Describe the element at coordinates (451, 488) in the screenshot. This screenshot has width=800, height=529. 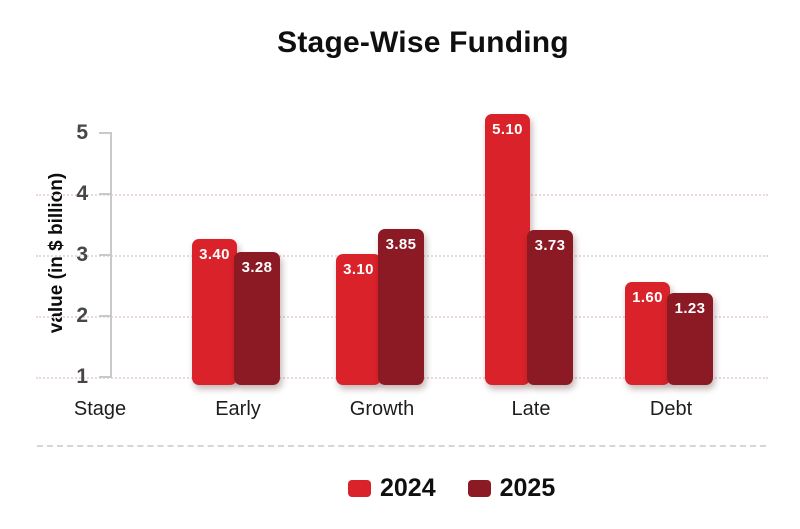
I see `legend: 2024 2025` at that location.